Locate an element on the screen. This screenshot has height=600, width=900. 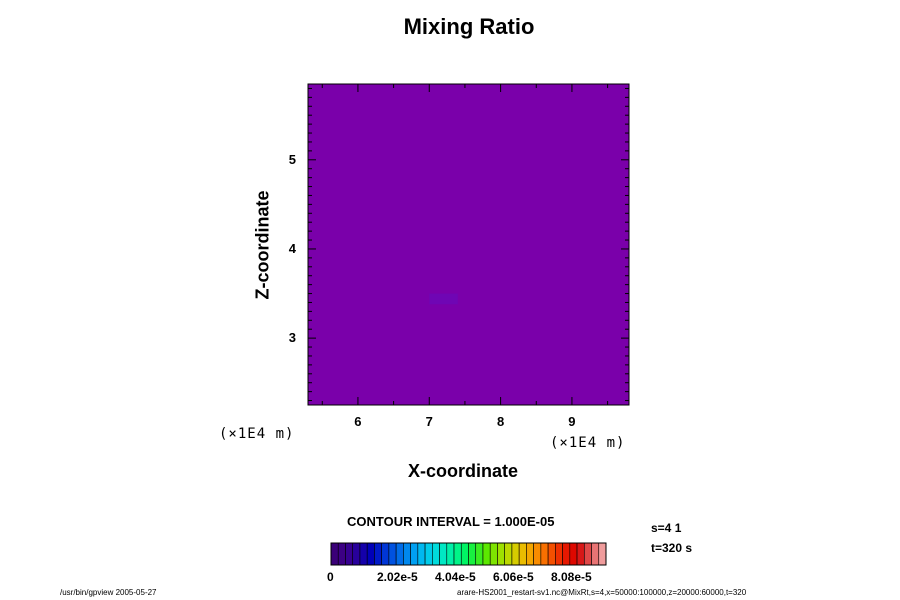
x-axis-unit: (×1E4 m) is located at coordinates (588, 443).